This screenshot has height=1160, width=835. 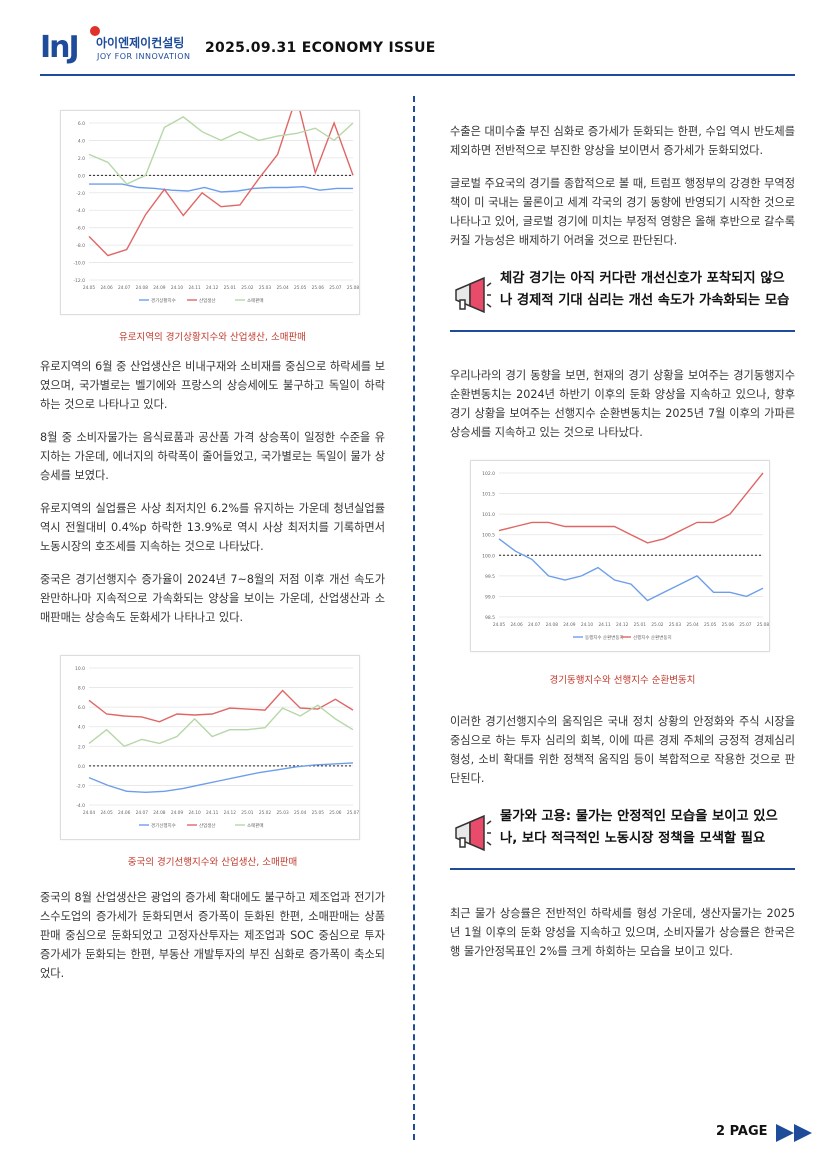 I want to click on logo-english: JOY FOR INNOVATION, so click(x=144, y=56).